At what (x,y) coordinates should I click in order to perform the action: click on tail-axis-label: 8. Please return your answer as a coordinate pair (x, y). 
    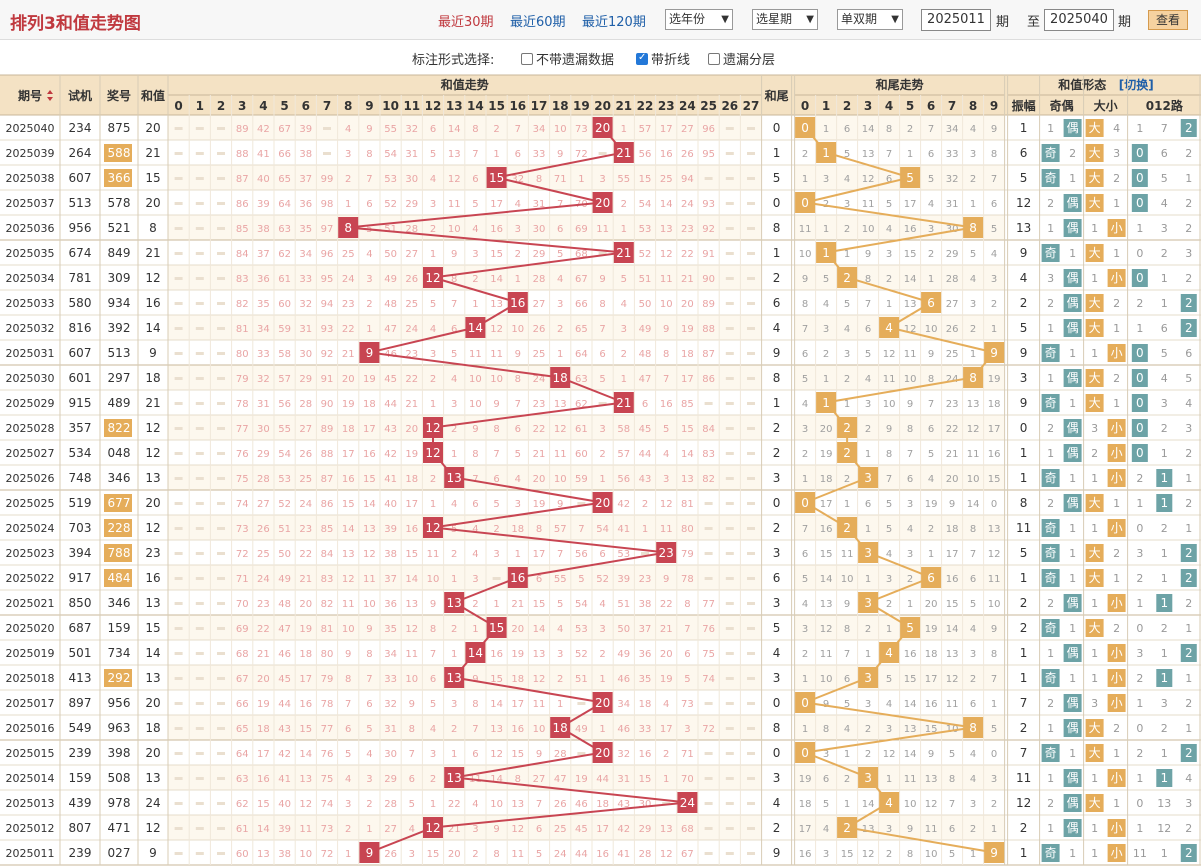
    Looking at the image, I should click on (973, 106).